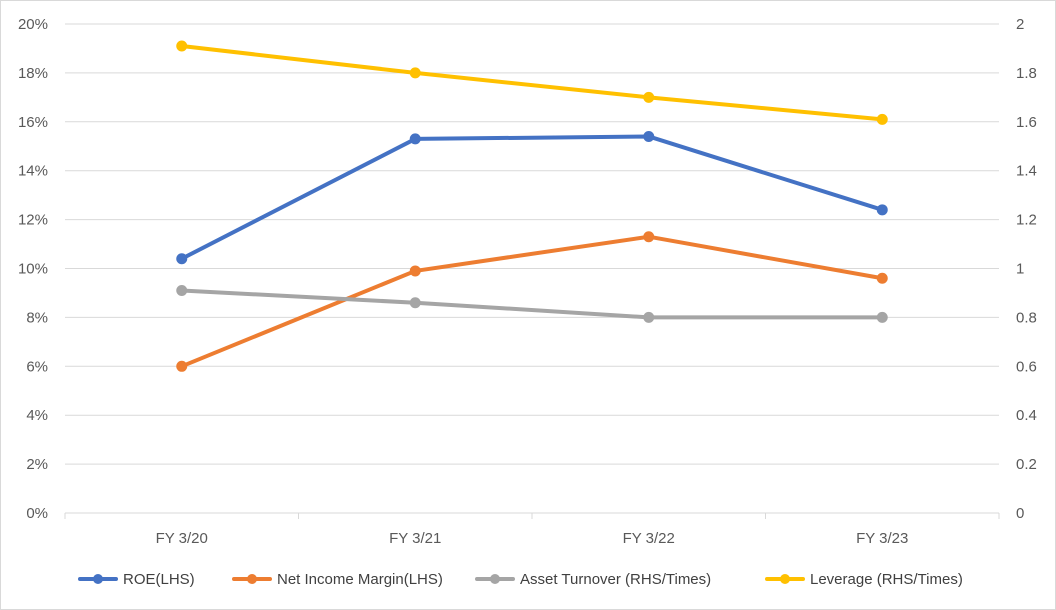 This screenshot has height=610, width=1056. Describe the element at coordinates (532, 515) in the screenshot. I see `x-axis` at that location.